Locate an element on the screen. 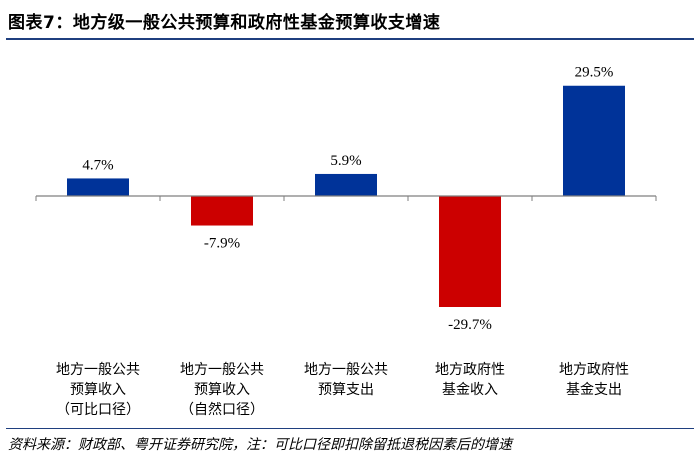 This screenshot has height=469, width=700. category-label-4-line-2: 基金收入 is located at coordinates (470, 389).